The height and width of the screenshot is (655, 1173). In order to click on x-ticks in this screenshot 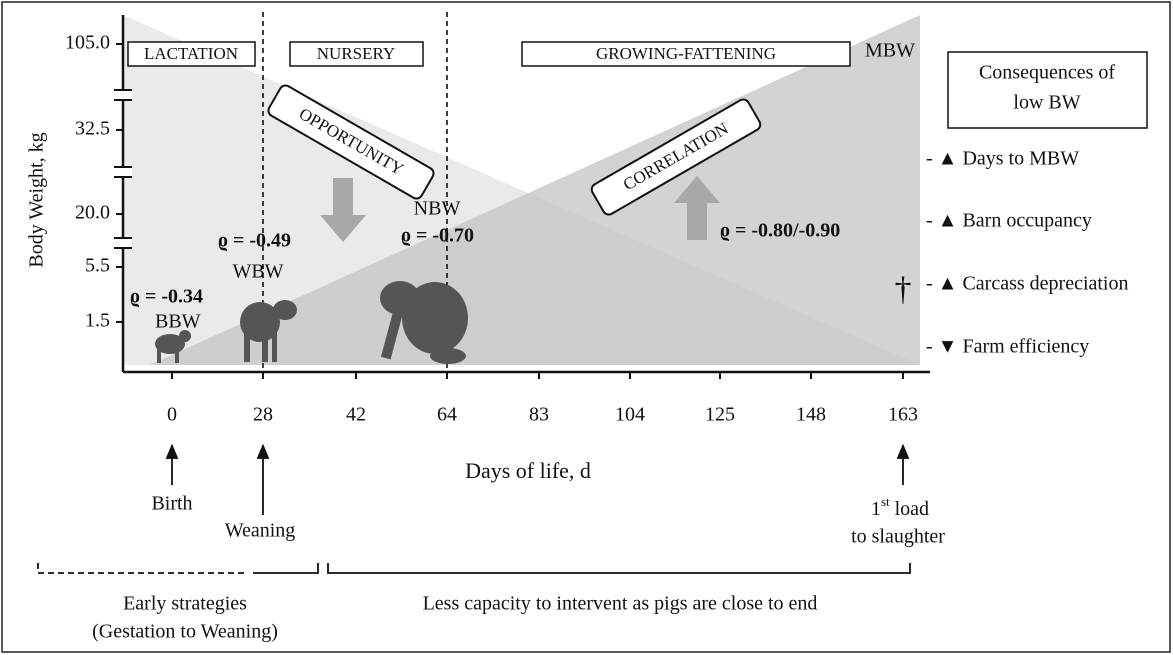, I will do `click(537, 375)`.